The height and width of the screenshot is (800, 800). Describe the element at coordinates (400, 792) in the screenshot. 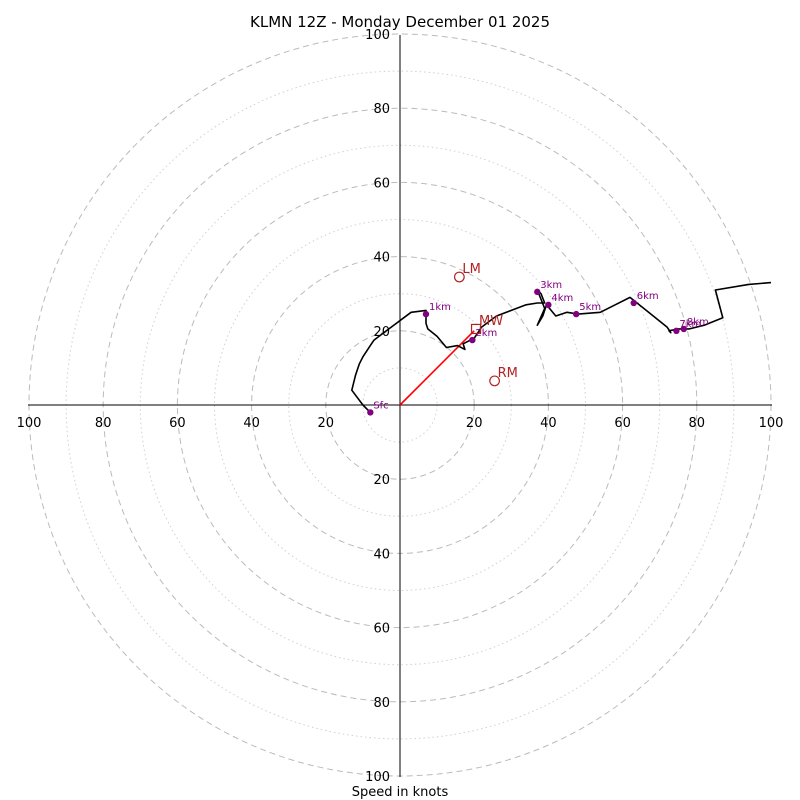

I see `x-axis-label: Speed in knots` at that location.